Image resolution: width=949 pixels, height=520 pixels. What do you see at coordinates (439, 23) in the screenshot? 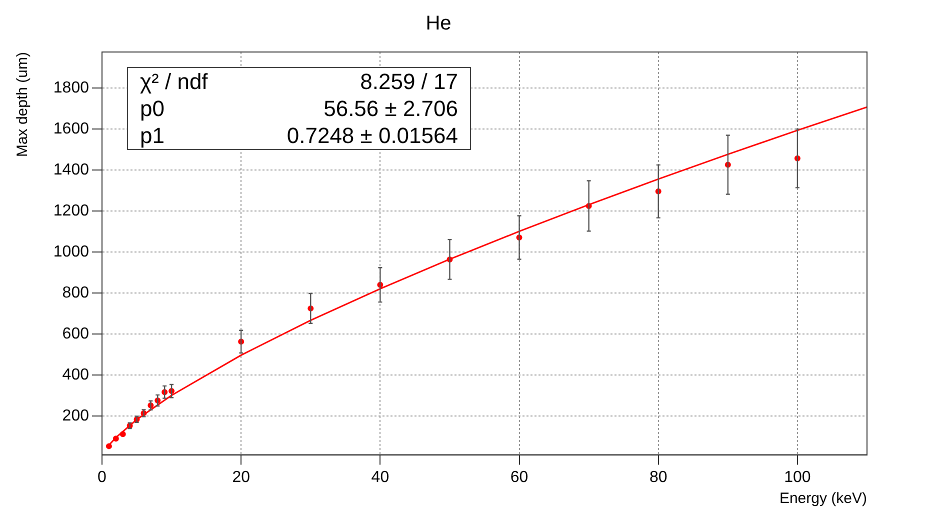
I see `chart-title: He` at bounding box center [439, 23].